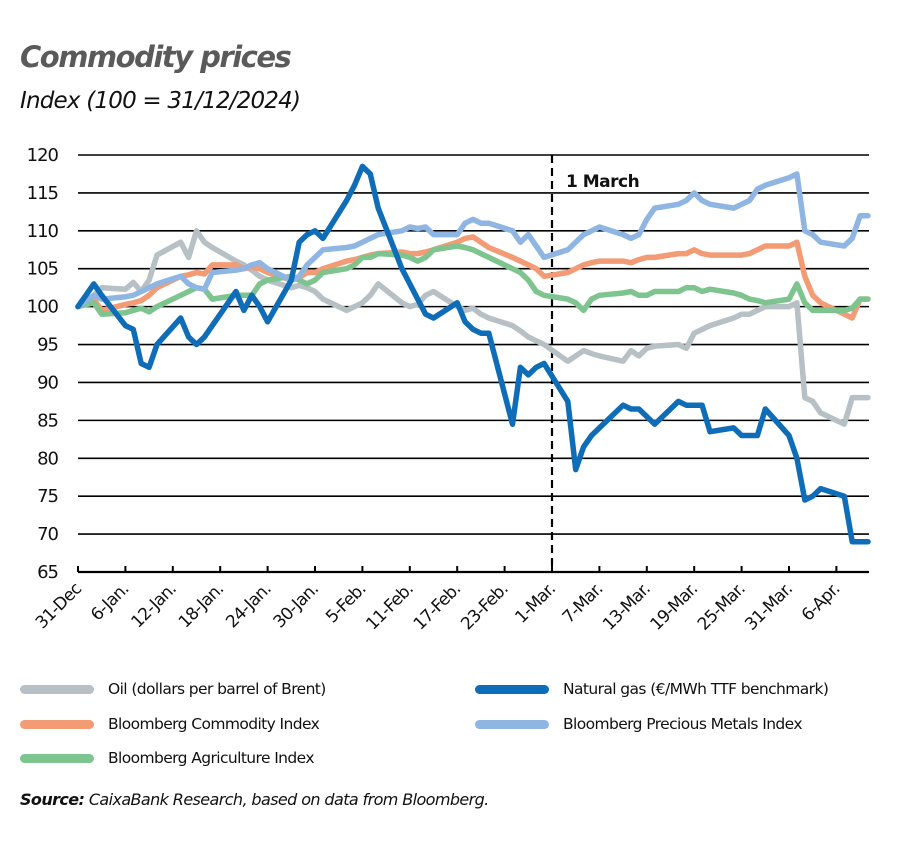 This screenshot has height=851, width=900. I want to click on x-tick-label: 13-Mar., so click(626, 606).